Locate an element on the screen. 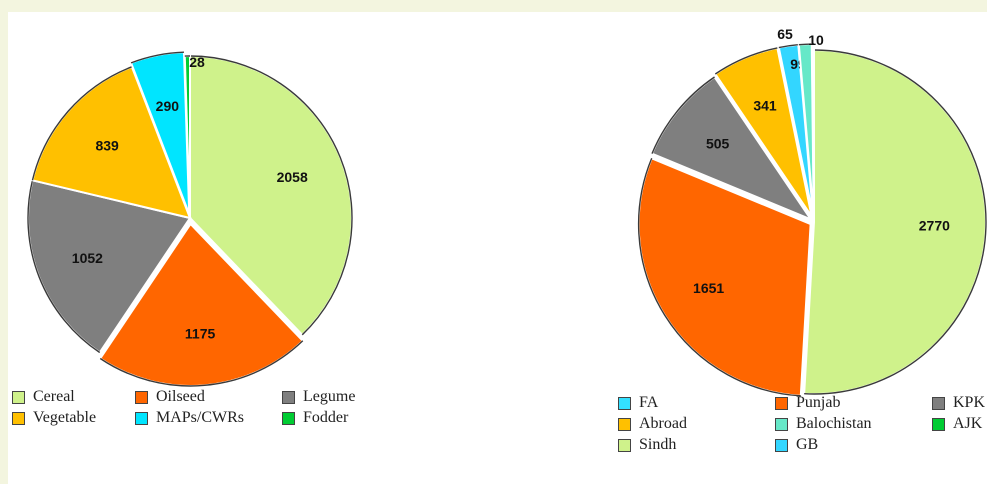 This screenshot has height=484, width=987. source-data-label-punjab: 1651 is located at coordinates (708, 288).